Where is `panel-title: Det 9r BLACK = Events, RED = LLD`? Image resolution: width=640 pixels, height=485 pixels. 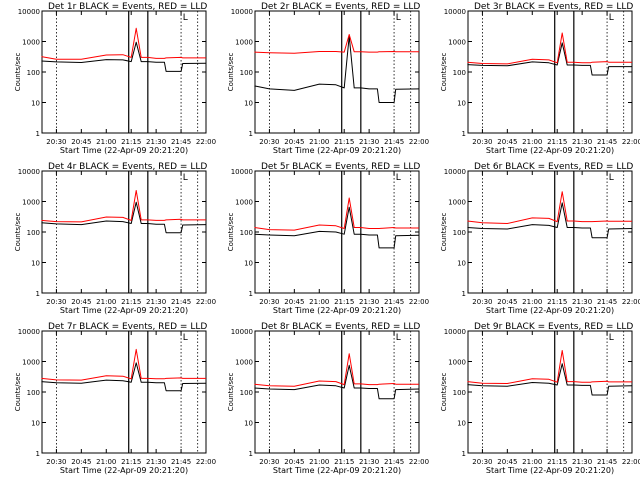
panel-title: Det 9r BLACK = Events, RED = LLD is located at coordinates (553, 327).